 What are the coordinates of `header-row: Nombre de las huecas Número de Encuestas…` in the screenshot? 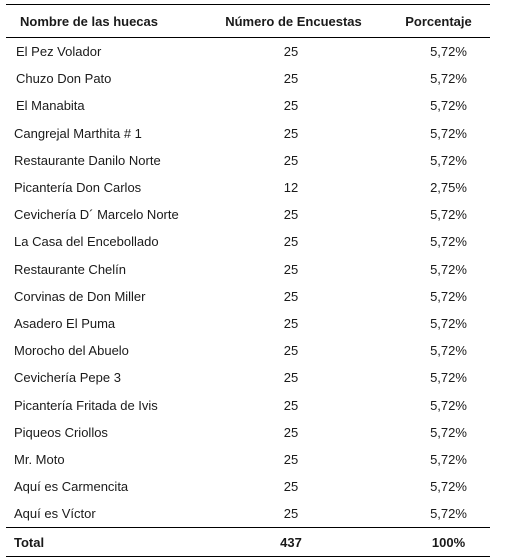 It's located at (248, 21).